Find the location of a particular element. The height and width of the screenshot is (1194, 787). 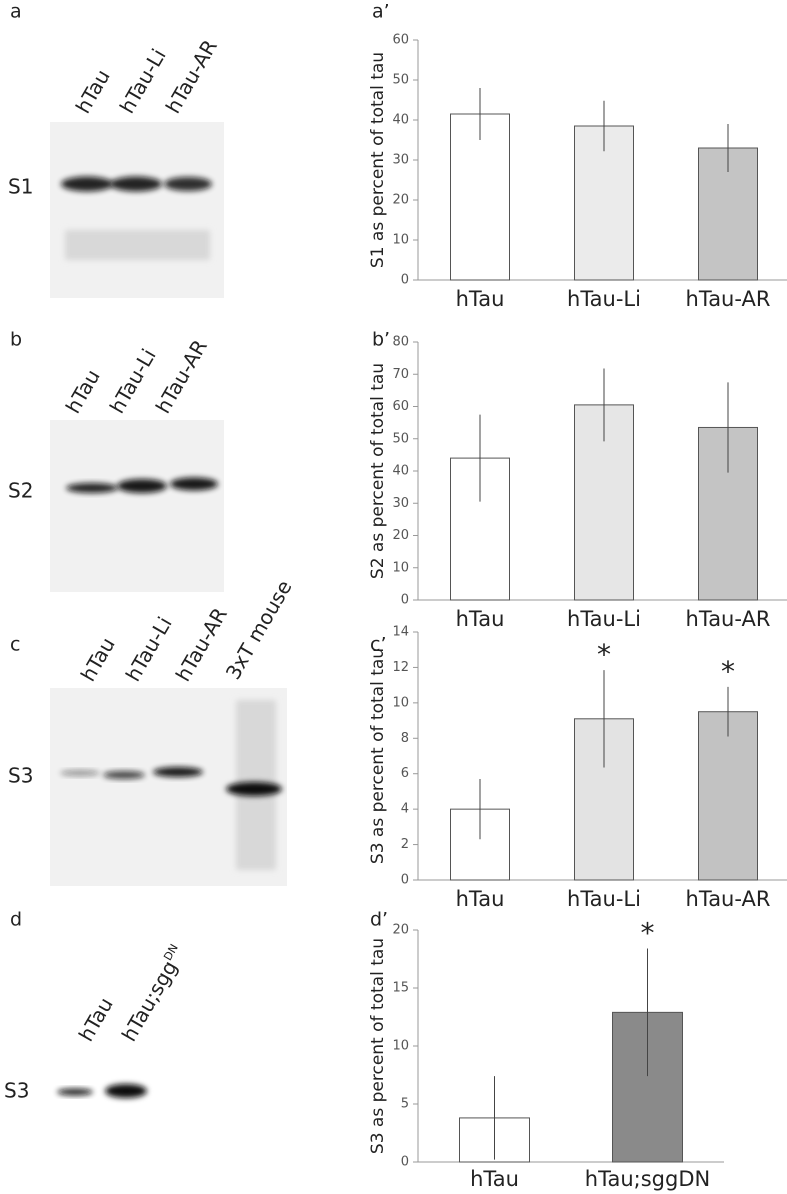

y-tick-label: 5 is located at coordinates (405, 1104).